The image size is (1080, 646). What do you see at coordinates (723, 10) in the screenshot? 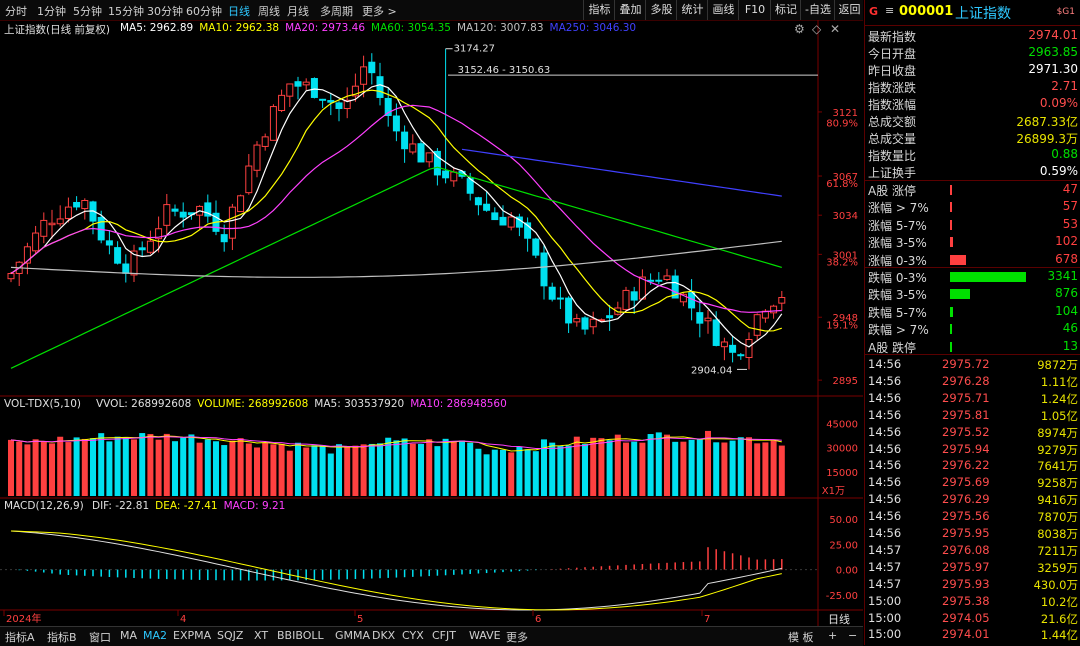
I see `toolbar-button-4: 画线` at bounding box center [723, 10].